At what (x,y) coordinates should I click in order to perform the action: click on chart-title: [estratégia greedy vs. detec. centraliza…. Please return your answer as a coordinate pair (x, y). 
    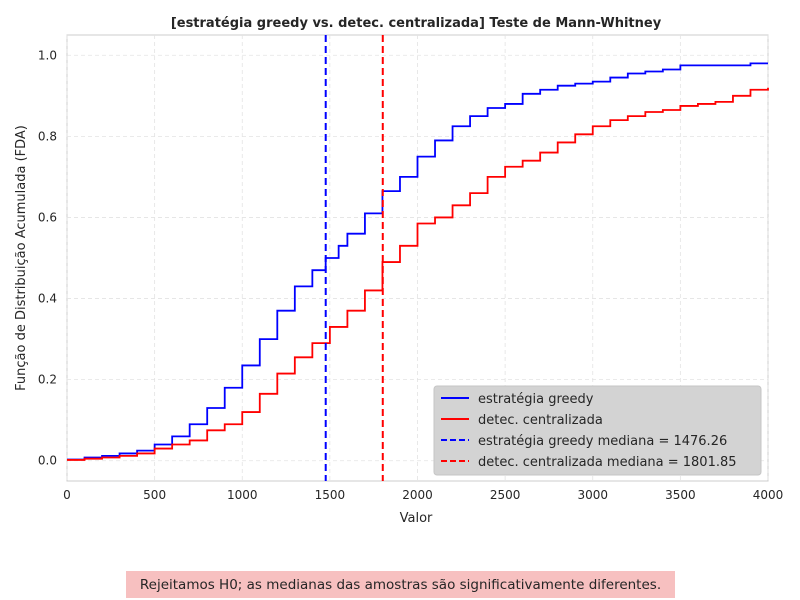
    Looking at the image, I should click on (416, 23).